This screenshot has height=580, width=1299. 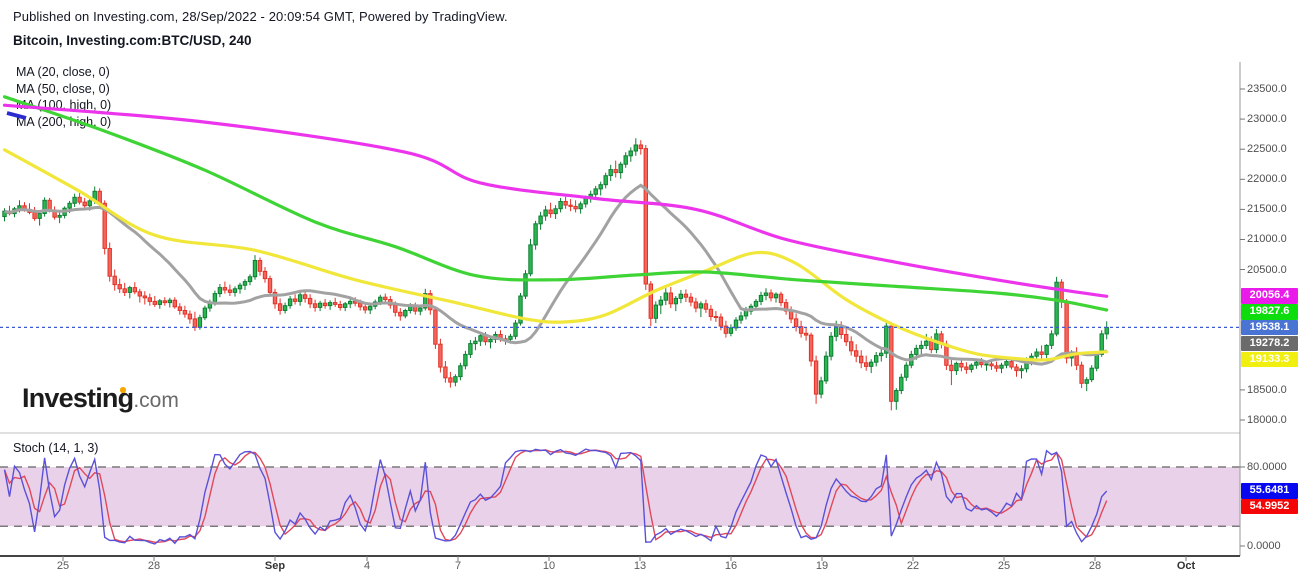 I want to click on price-badge: 19538.1, so click(x=1269, y=327).